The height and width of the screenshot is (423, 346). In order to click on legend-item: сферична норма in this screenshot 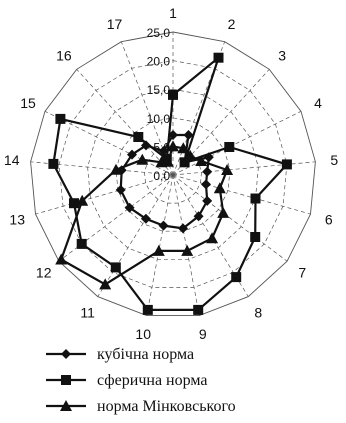, I will do `click(126, 380)`.